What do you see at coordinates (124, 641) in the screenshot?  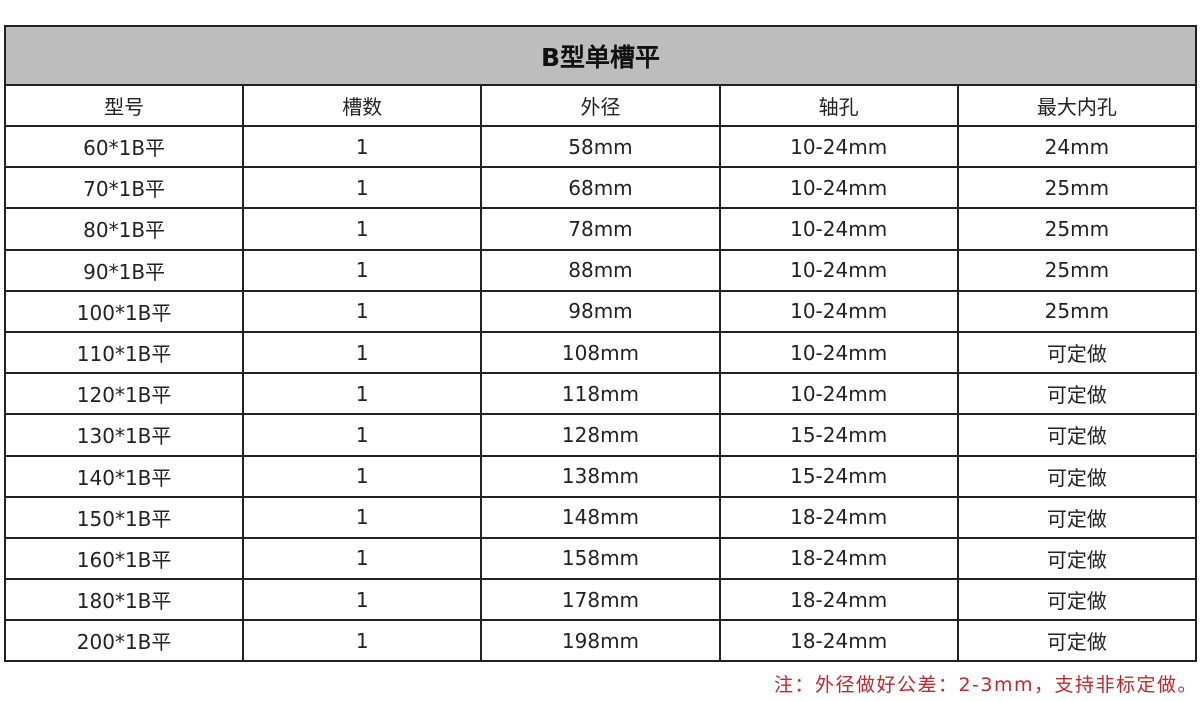 I see `cell-model: 200*1B平` at bounding box center [124, 641].